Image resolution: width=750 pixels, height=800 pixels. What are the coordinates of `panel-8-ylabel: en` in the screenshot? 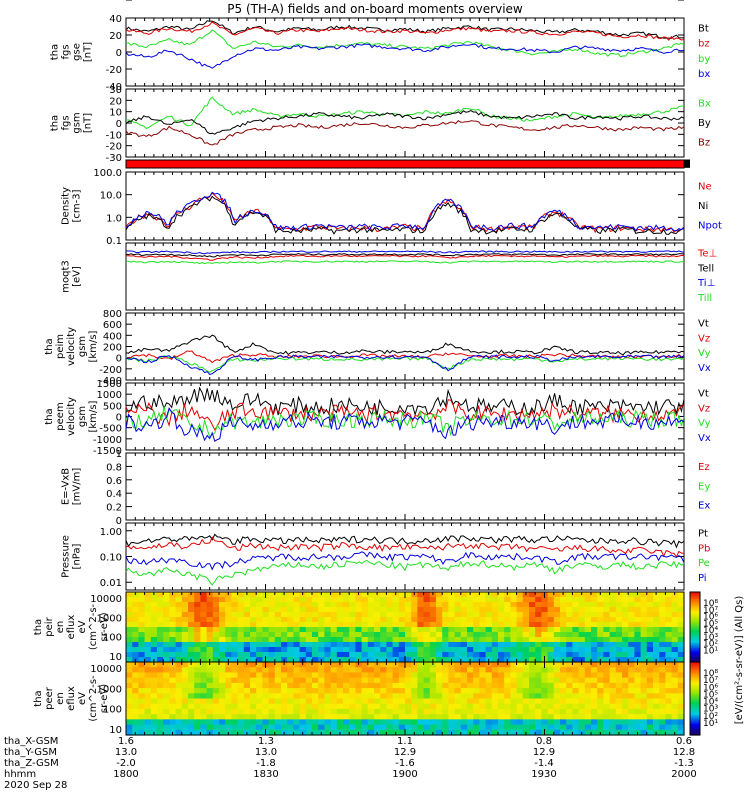 It's located at (60, 627).